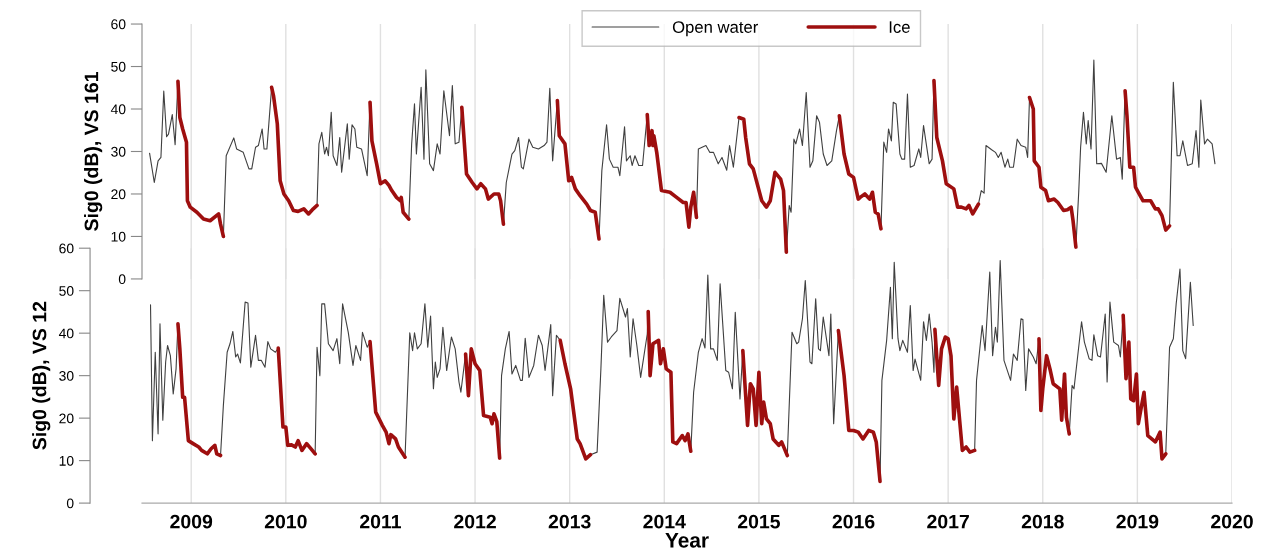 This screenshot has width=1270, height=559. What do you see at coordinates (899, 27) in the screenshot?
I see `legend-label: Ice` at bounding box center [899, 27].